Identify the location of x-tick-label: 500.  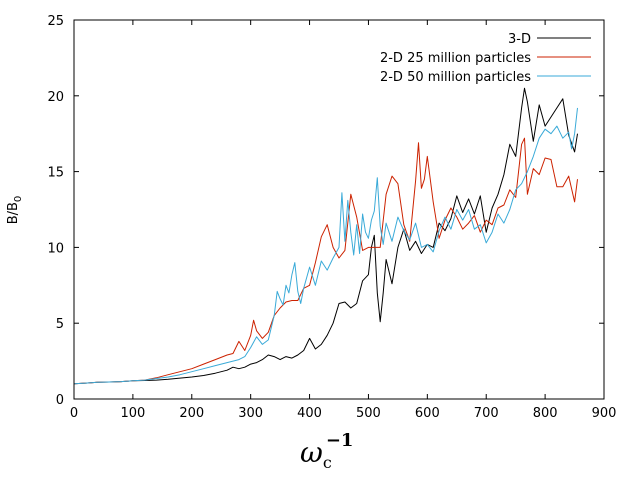
(368, 413).